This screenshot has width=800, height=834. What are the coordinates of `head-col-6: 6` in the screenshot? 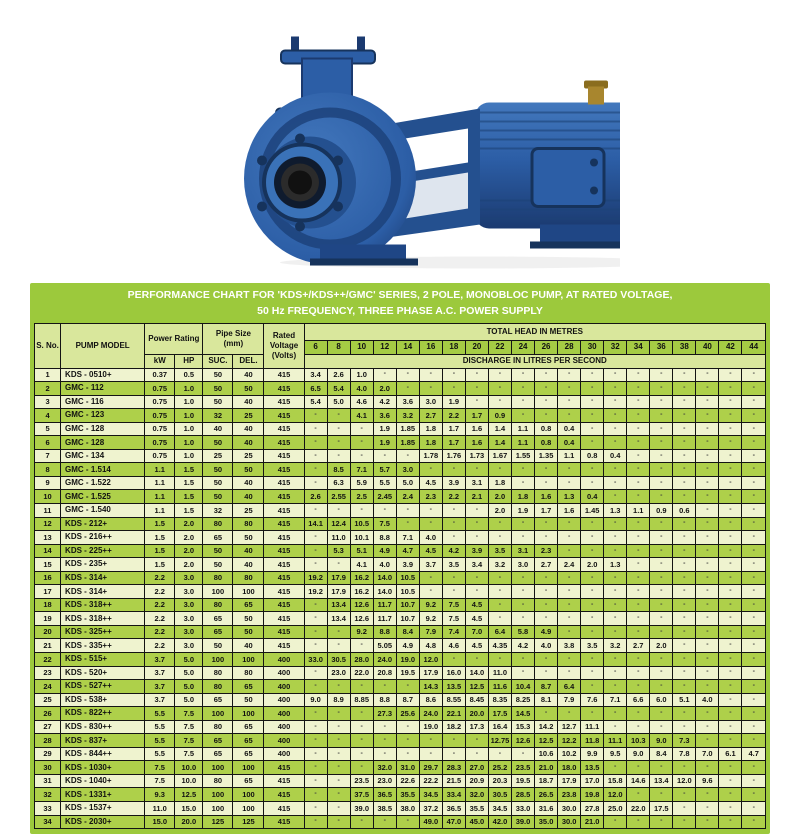 It's located at (315, 347).